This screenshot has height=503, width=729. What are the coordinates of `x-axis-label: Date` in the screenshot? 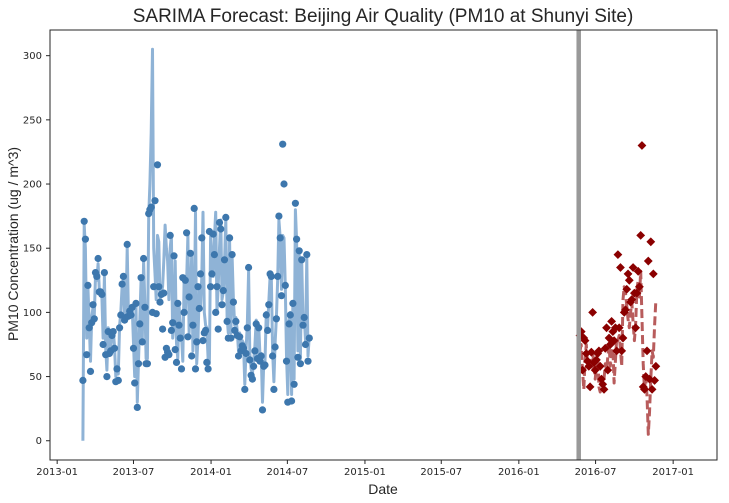 It's located at (383, 489).